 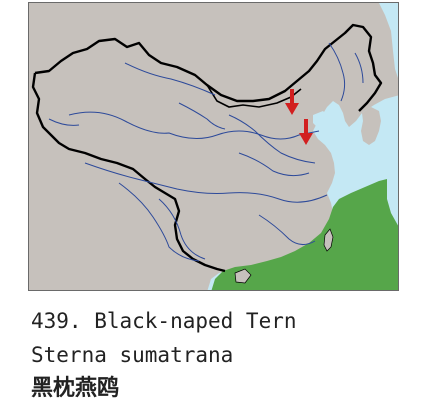 I want to click on hainan, so click(x=243, y=276).